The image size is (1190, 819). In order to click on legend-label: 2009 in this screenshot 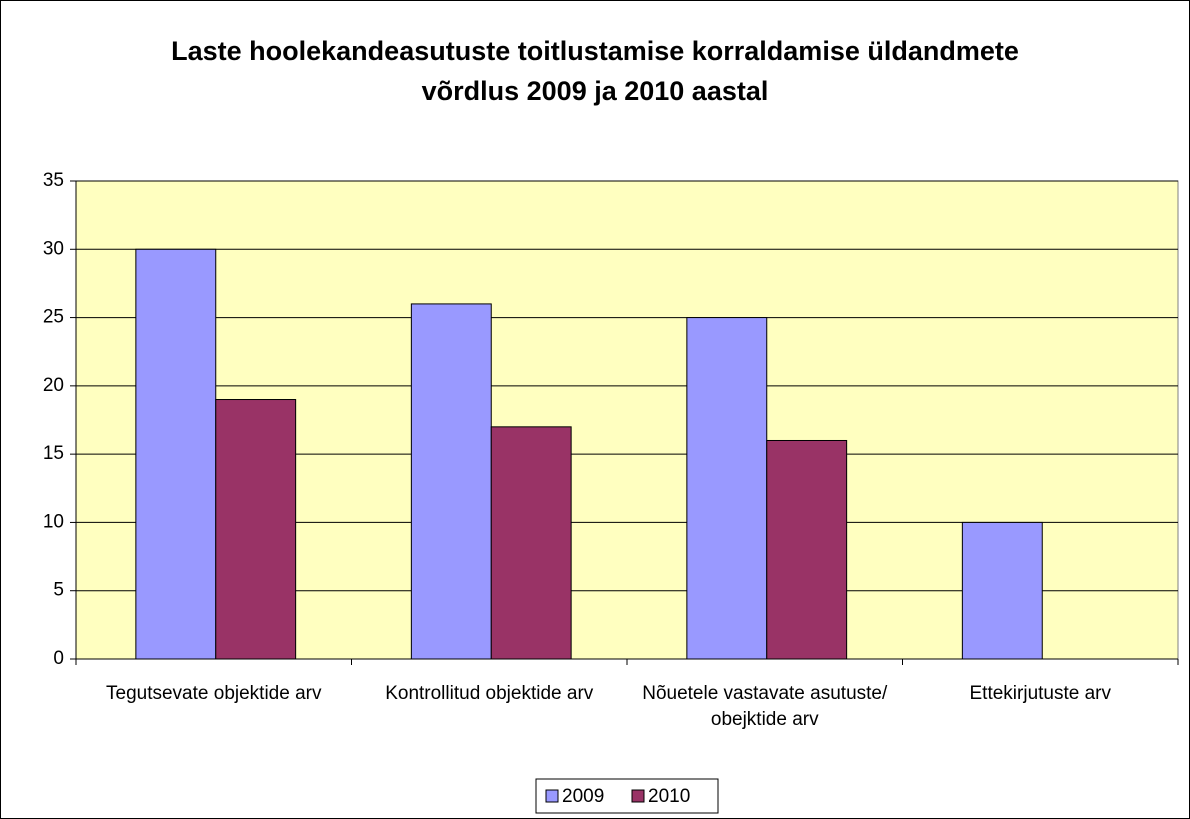, I will do `click(583, 796)`.